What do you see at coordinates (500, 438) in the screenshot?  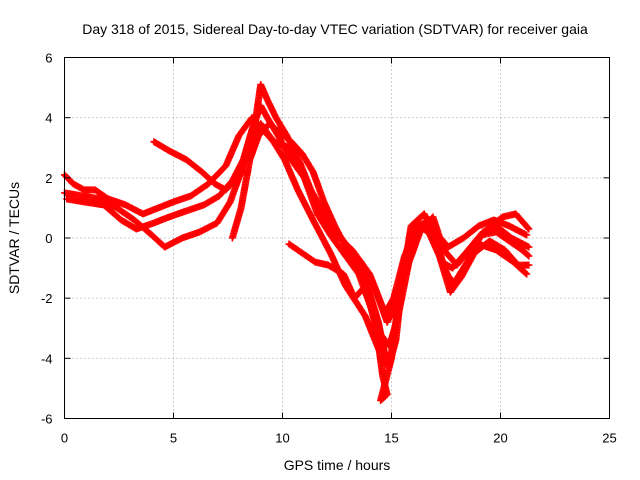 I see `x-tick-label: 20` at bounding box center [500, 438].